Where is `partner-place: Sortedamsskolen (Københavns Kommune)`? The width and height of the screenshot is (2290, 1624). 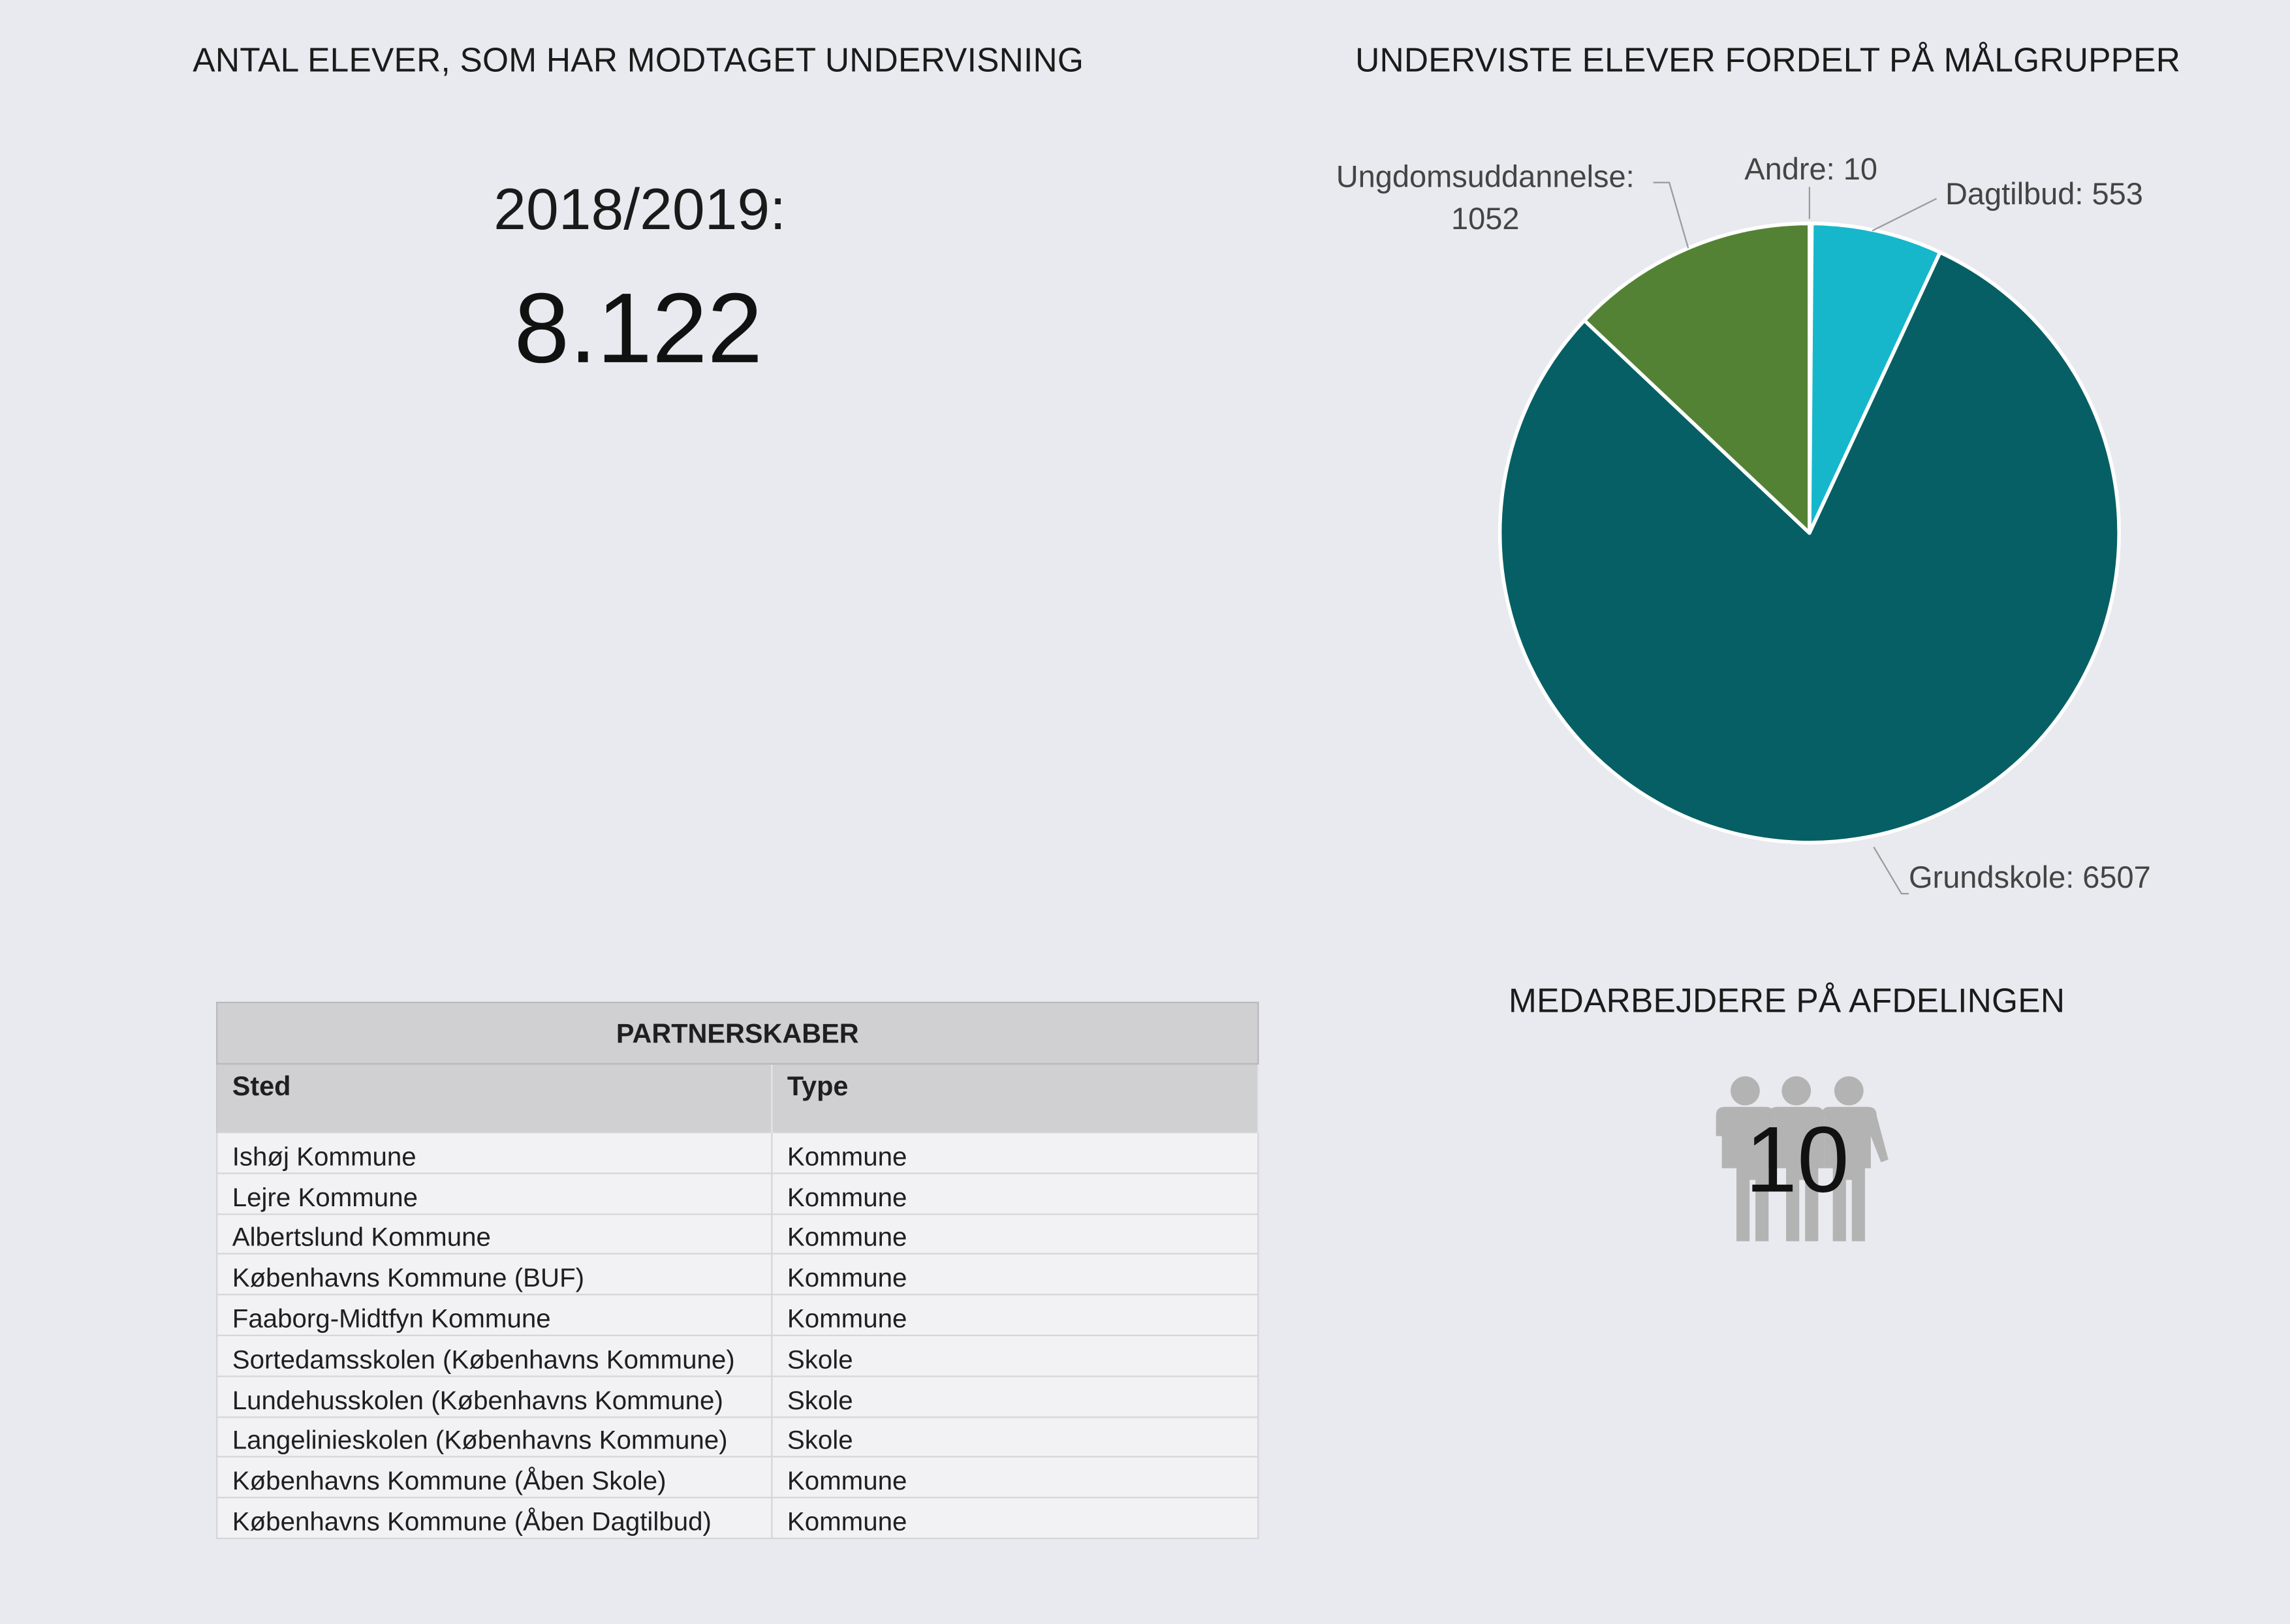 partner-place: Sortedamsskolen (Københavns Kommune) is located at coordinates (494, 1355).